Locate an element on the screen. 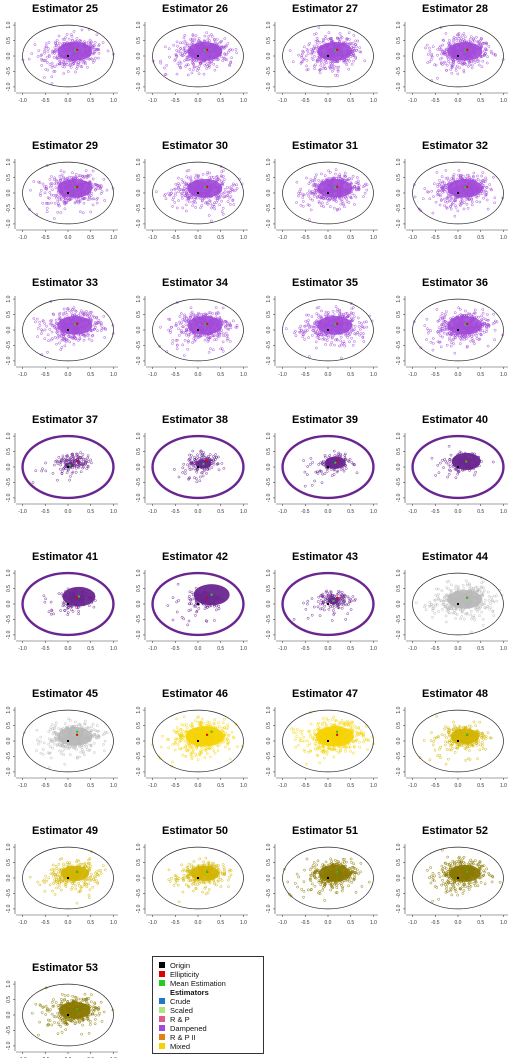 Image resolution: width=520 pixels, height=1058 pixels. legend-swatch is located at coordinates (162, 1046).